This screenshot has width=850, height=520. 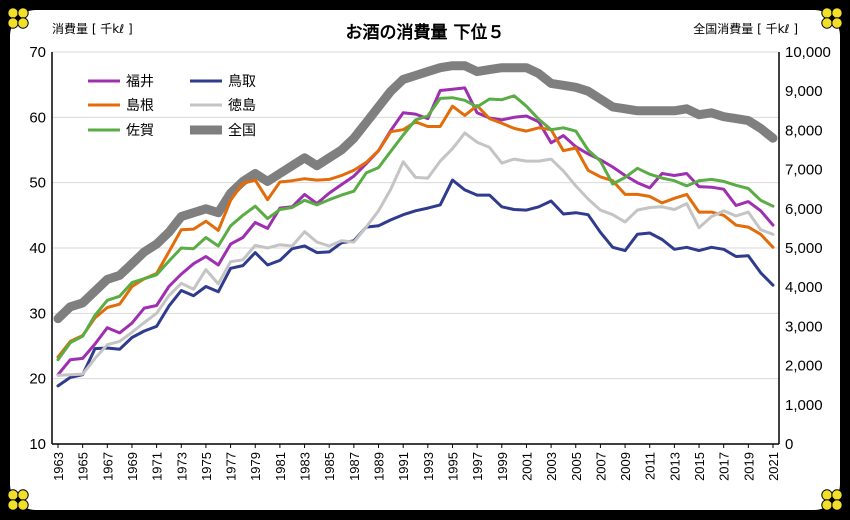 I want to click on left-tick-label: 60, so click(x=37, y=117).